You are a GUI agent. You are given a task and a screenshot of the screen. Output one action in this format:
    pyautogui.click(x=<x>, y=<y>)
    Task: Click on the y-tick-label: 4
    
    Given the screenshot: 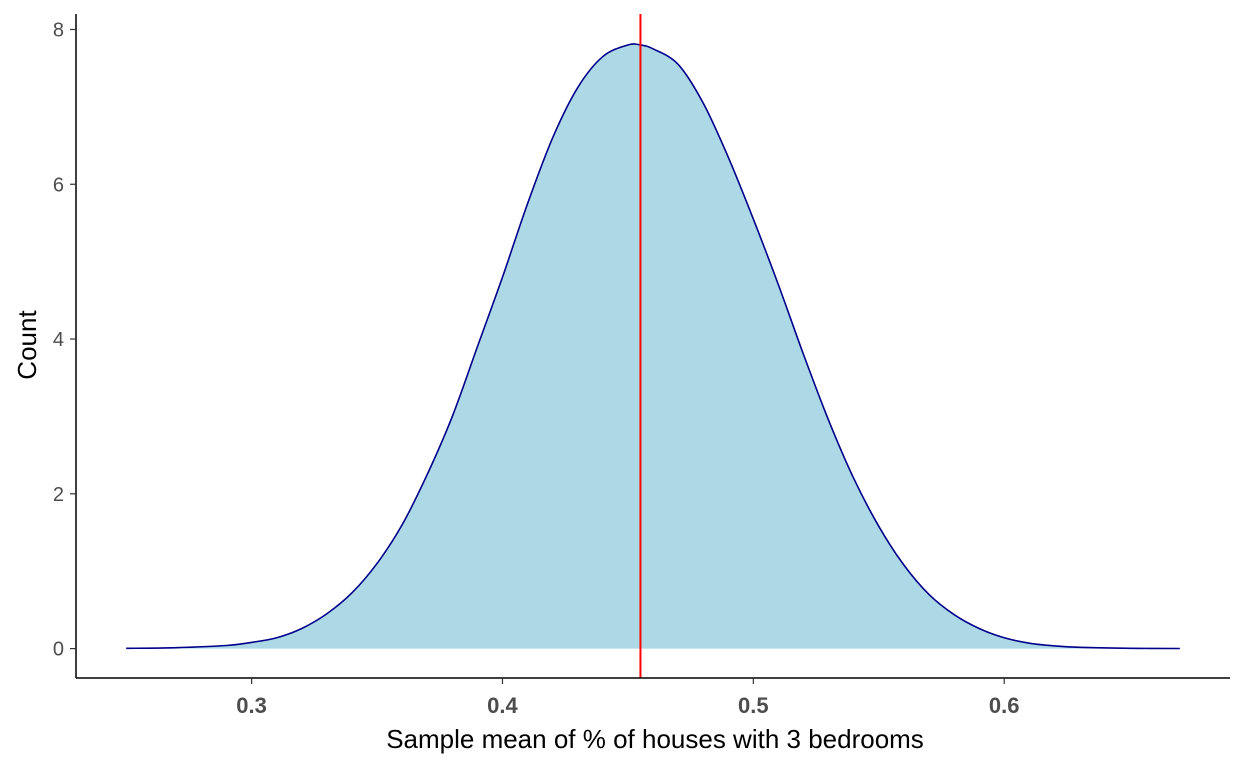 What is the action you would take?
    pyautogui.click(x=58, y=340)
    